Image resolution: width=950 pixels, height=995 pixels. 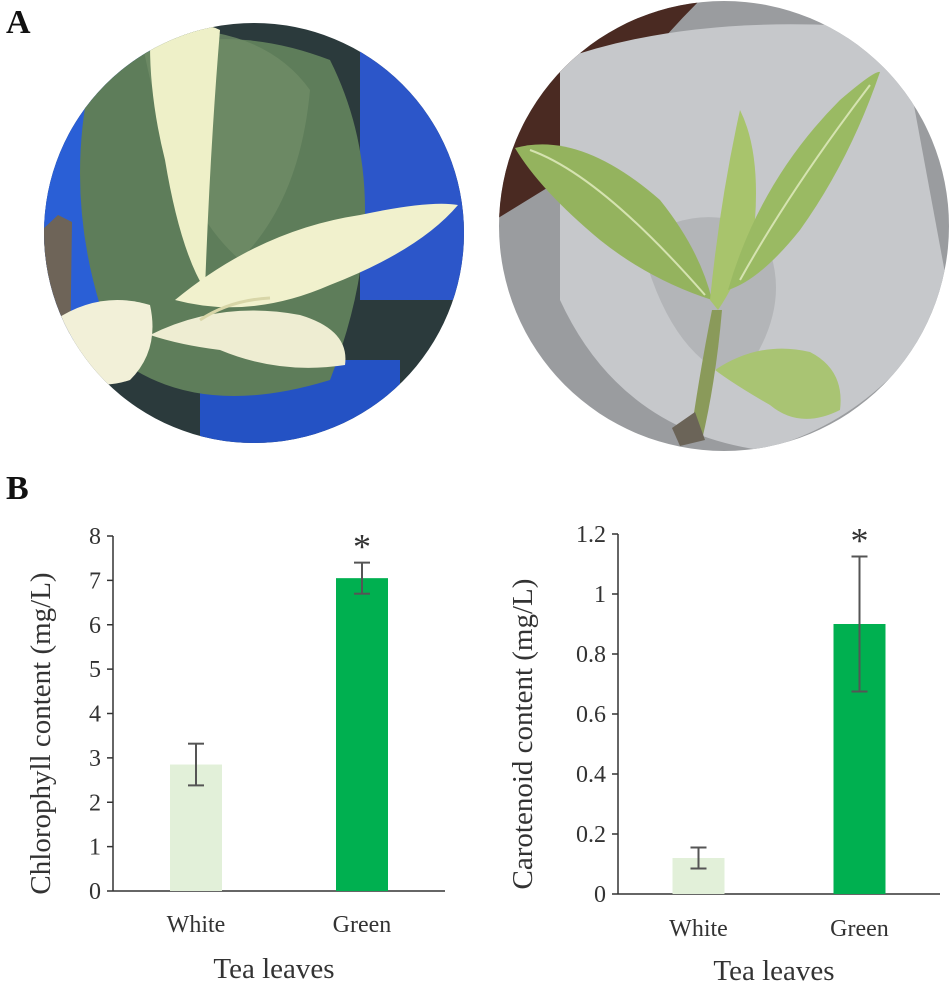 What do you see at coordinates (95, 715) in the screenshot?
I see `y-tick-label: 4` at bounding box center [95, 715].